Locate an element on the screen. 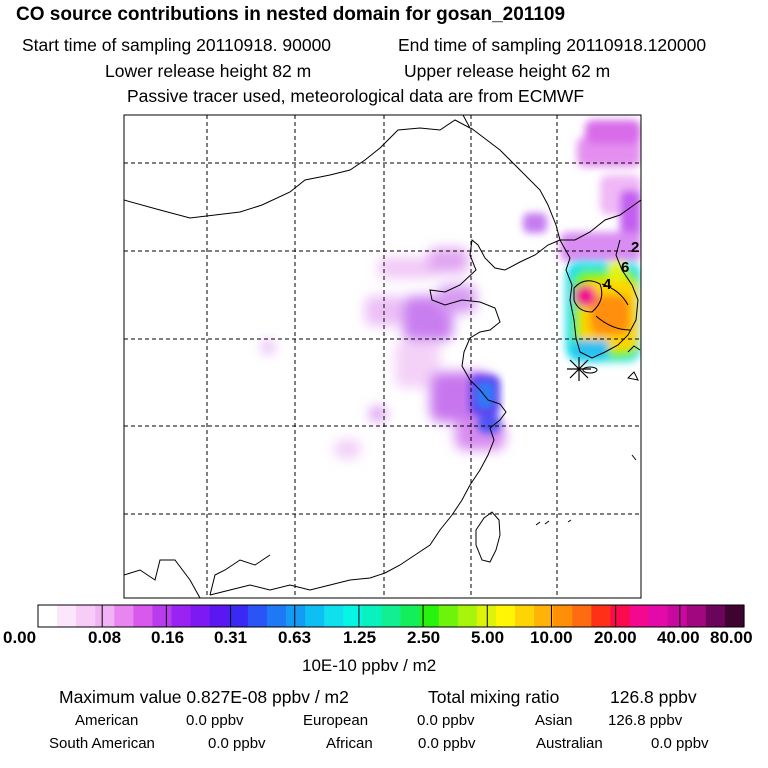 This screenshot has width=768, height=768. colorbar-tick-label: 1.25 is located at coordinates (360, 637).